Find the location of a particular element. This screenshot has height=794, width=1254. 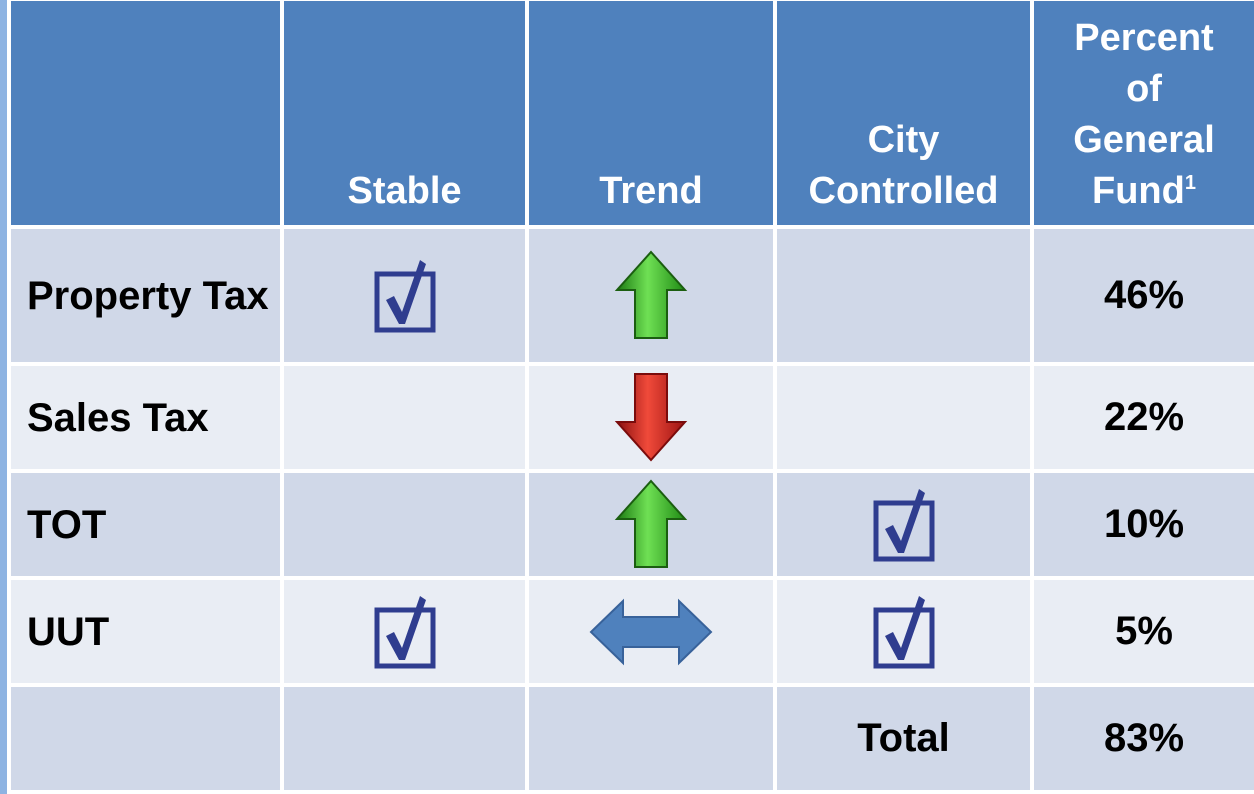

both-arrow is located at coordinates (651, 631).